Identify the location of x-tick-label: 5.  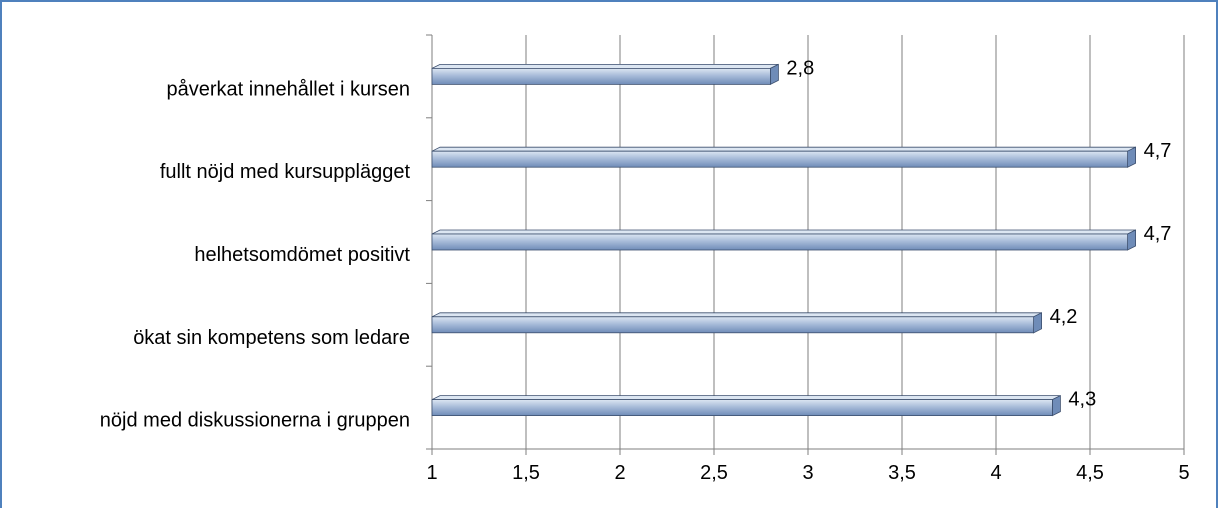
(1183, 473).